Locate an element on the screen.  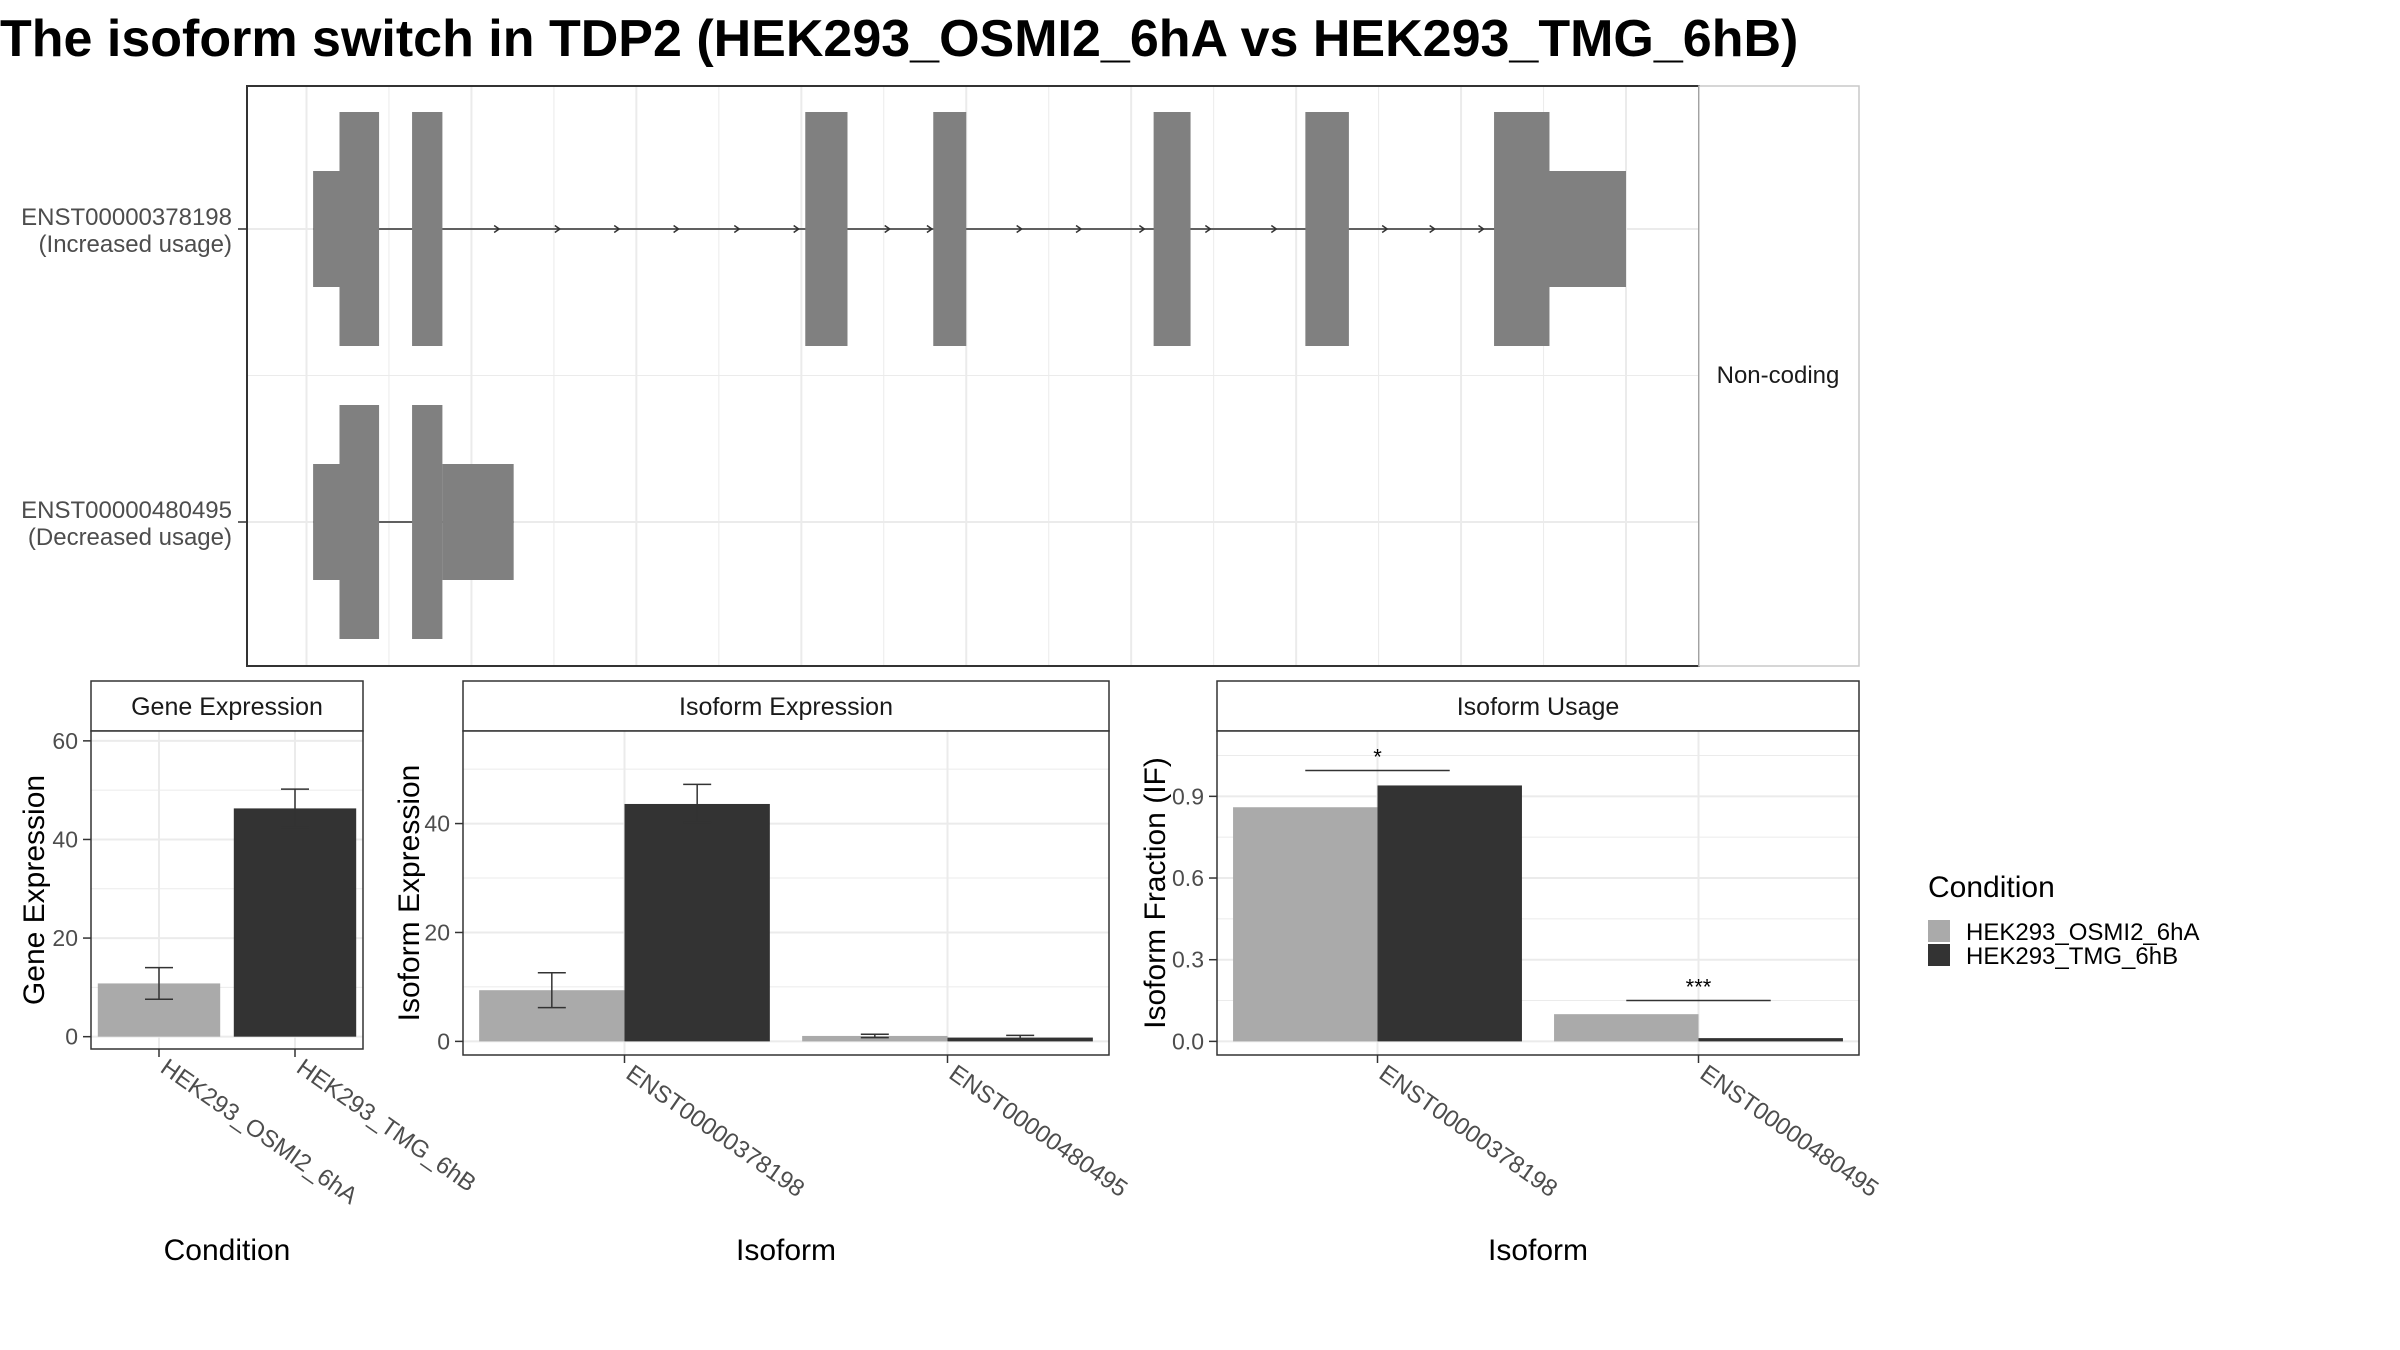
legend-label-condition-a: HEK293_OSMI2_6hA is located at coordinates (2082, 932).